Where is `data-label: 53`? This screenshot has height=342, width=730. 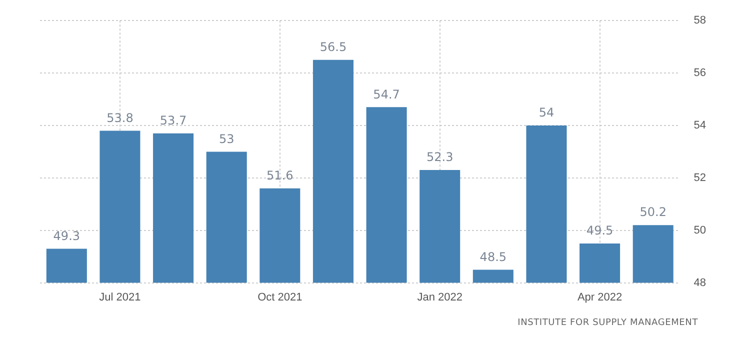
data-label: 53 is located at coordinates (226, 139).